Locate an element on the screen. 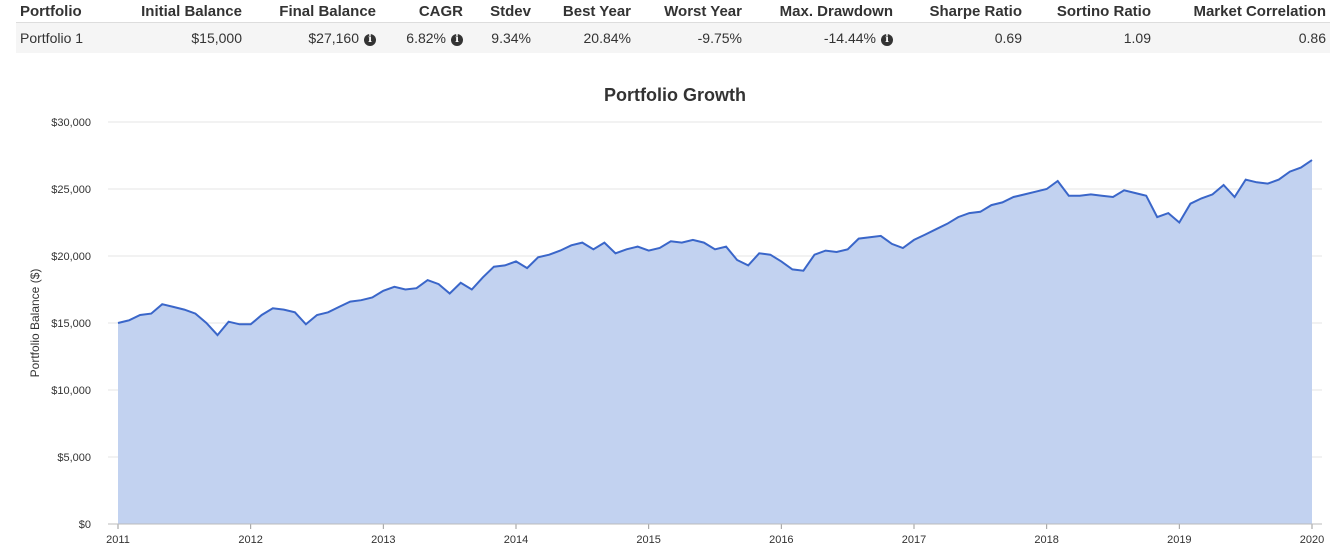 The image size is (1330, 545). y-tick-label: $20,000 is located at coordinates (71, 257).